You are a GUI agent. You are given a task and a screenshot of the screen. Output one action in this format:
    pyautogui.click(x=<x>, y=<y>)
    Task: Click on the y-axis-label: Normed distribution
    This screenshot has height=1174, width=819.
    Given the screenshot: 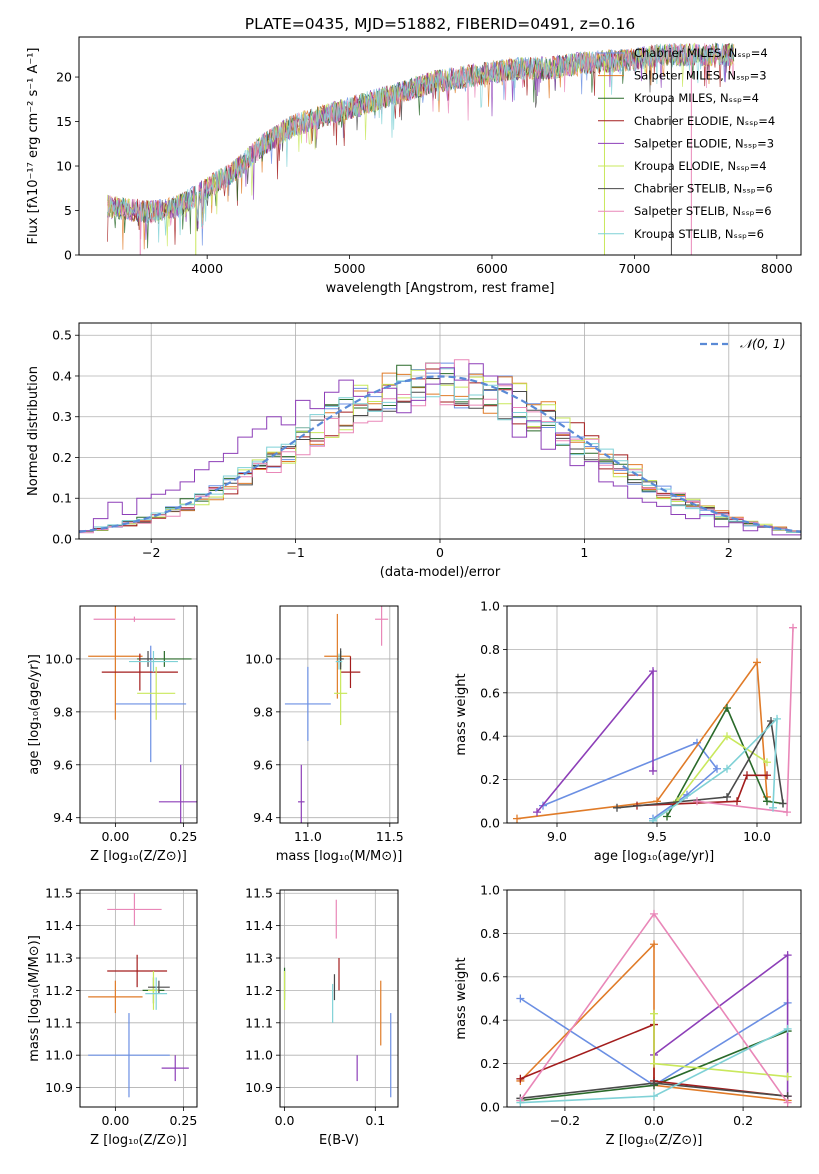 What is the action you would take?
    pyautogui.click(x=33, y=431)
    